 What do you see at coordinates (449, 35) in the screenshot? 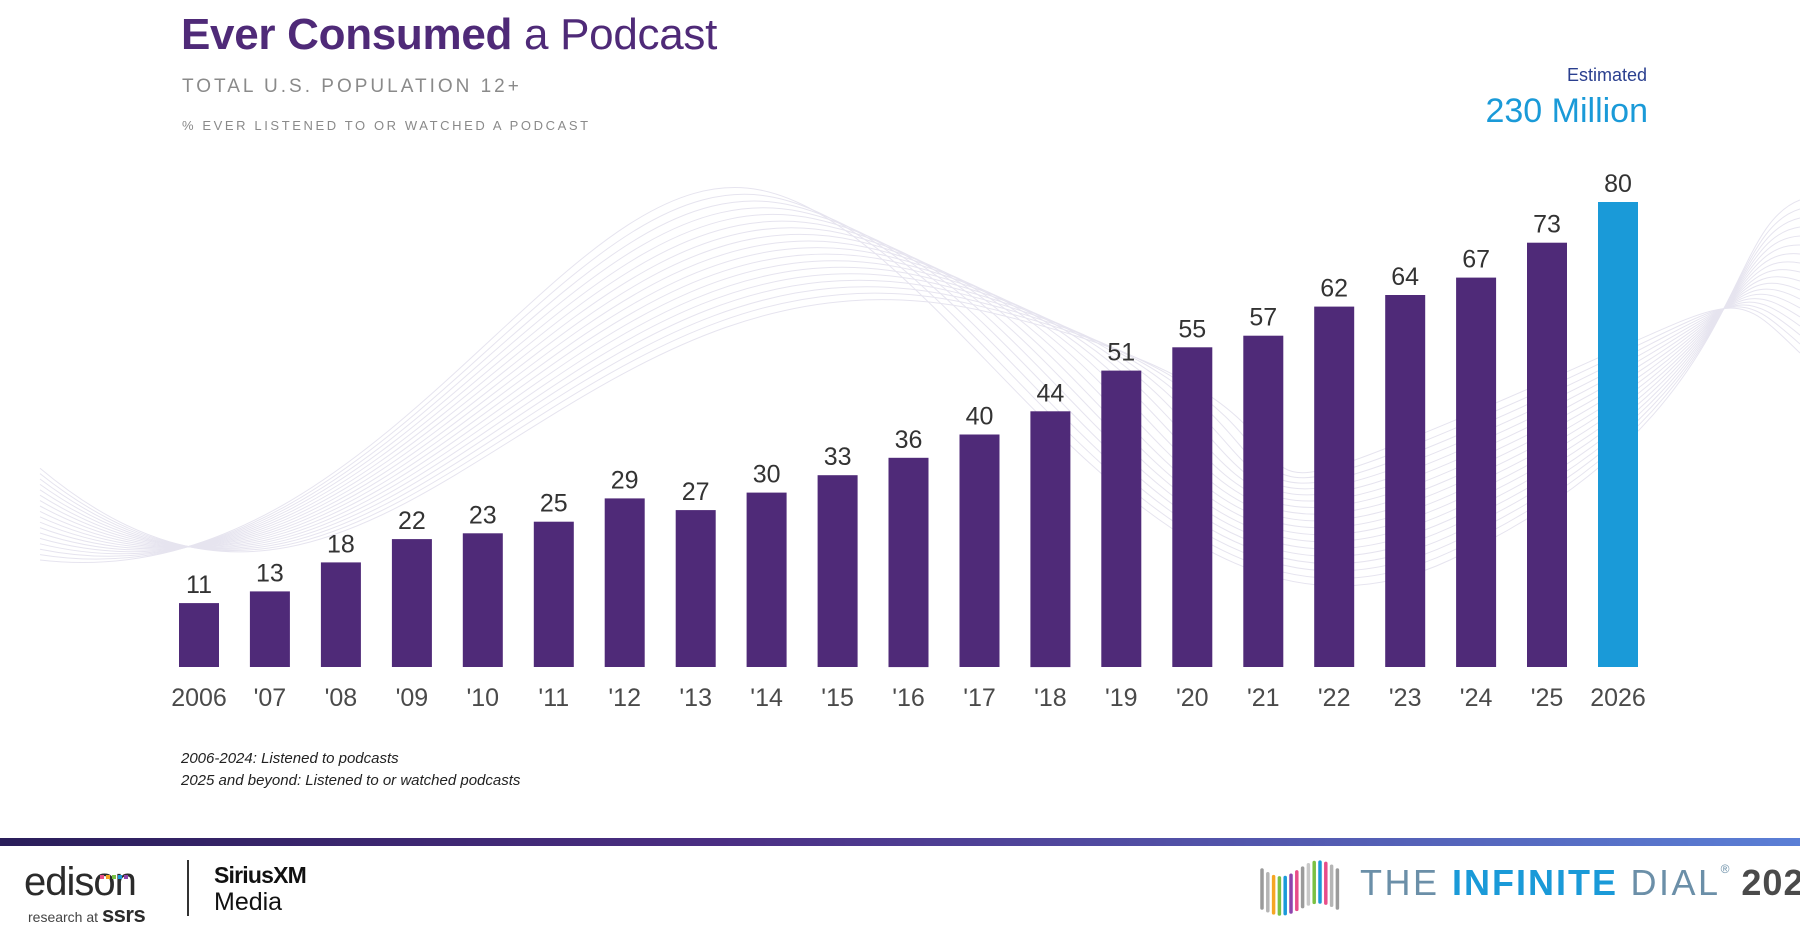
I see `page-title: Ever Consumed a Podcast` at bounding box center [449, 35].